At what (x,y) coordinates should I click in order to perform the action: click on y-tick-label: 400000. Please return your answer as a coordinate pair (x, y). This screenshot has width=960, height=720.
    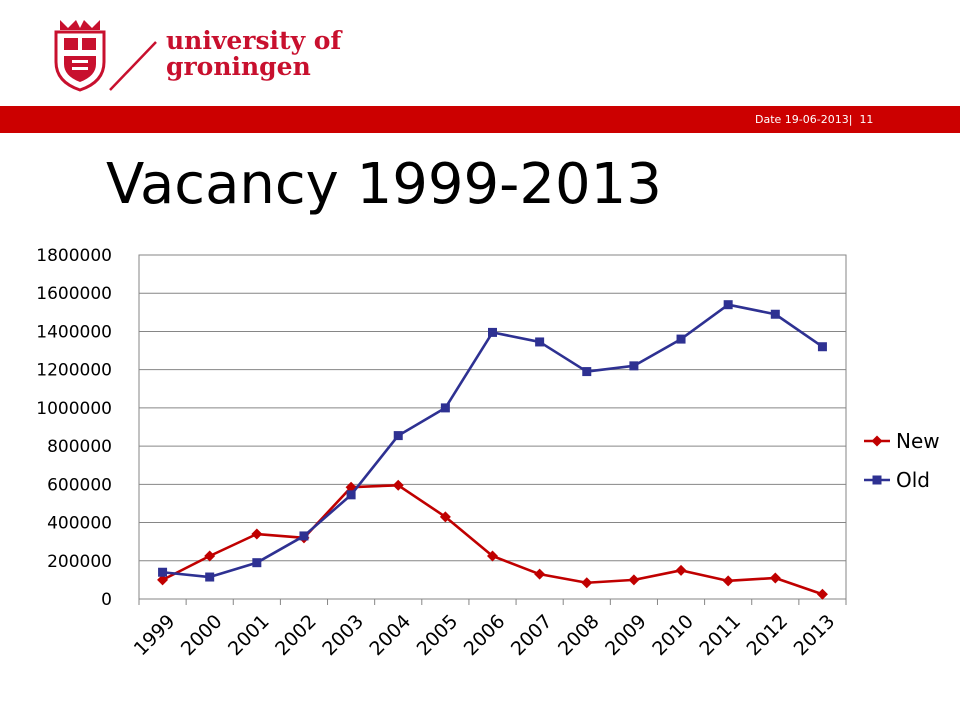
    Looking at the image, I should click on (79, 524).